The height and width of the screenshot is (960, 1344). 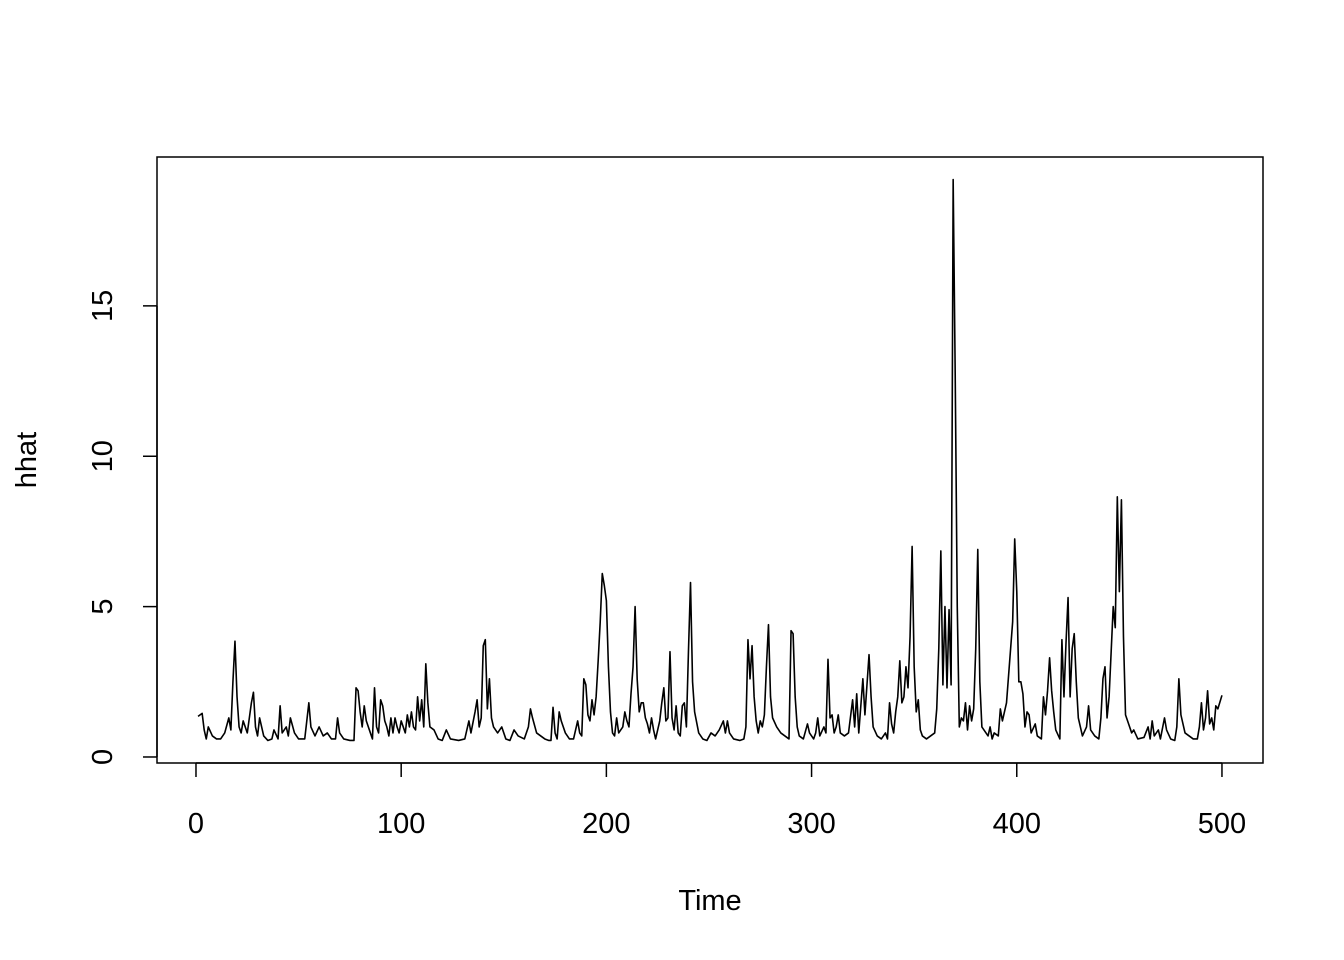 I want to click on x-tick-label: 500, so click(x=1222, y=824).